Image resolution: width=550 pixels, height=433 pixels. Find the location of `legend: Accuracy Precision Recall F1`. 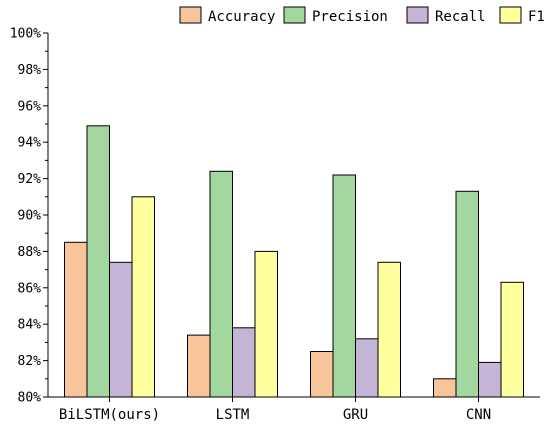

legend: Accuracy Precision Recall F1 is located at coordinates (362, 15).